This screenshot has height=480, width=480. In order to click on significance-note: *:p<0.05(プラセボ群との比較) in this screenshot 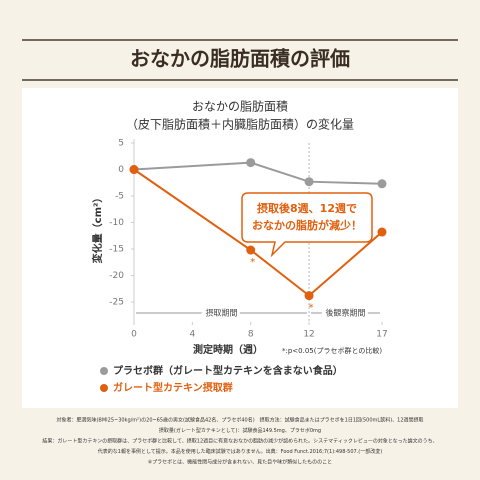, I will do `click(332, 350)`.